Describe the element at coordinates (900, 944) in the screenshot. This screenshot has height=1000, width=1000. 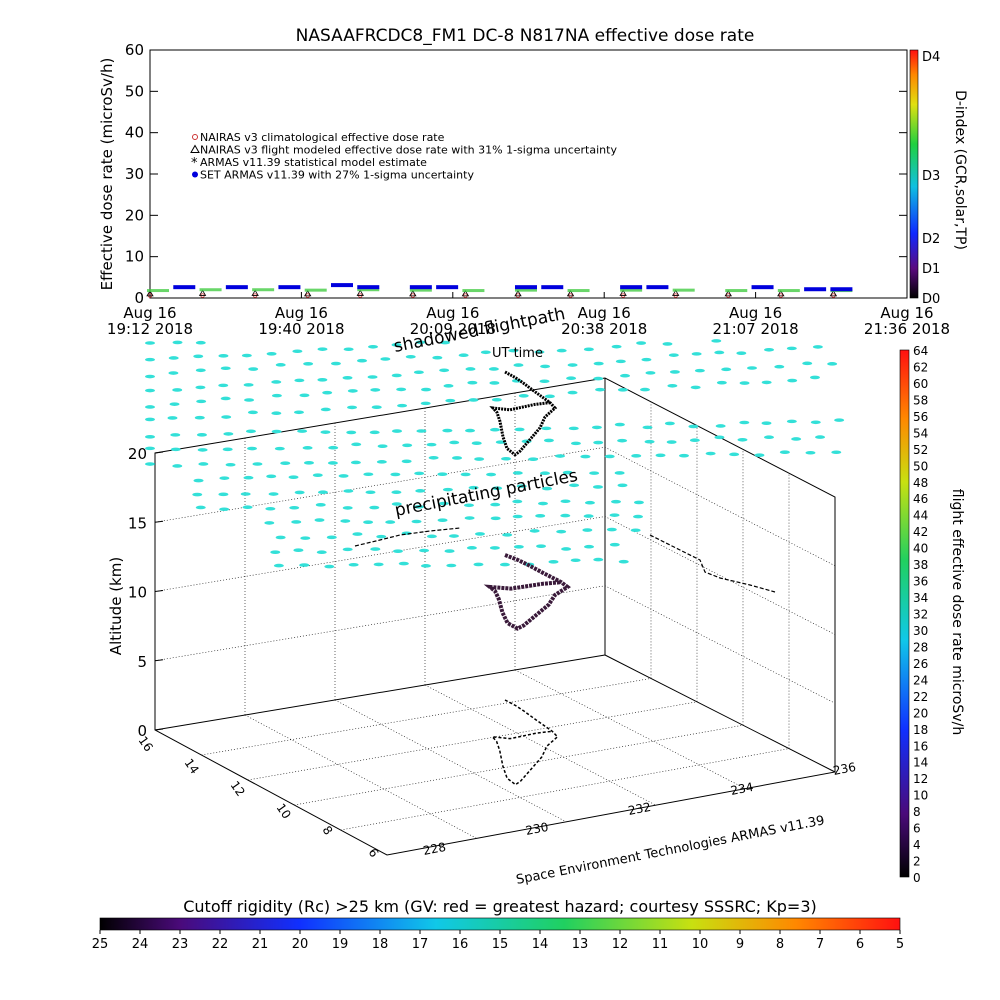
I see `cutoff-tick-label: 5` at that location.